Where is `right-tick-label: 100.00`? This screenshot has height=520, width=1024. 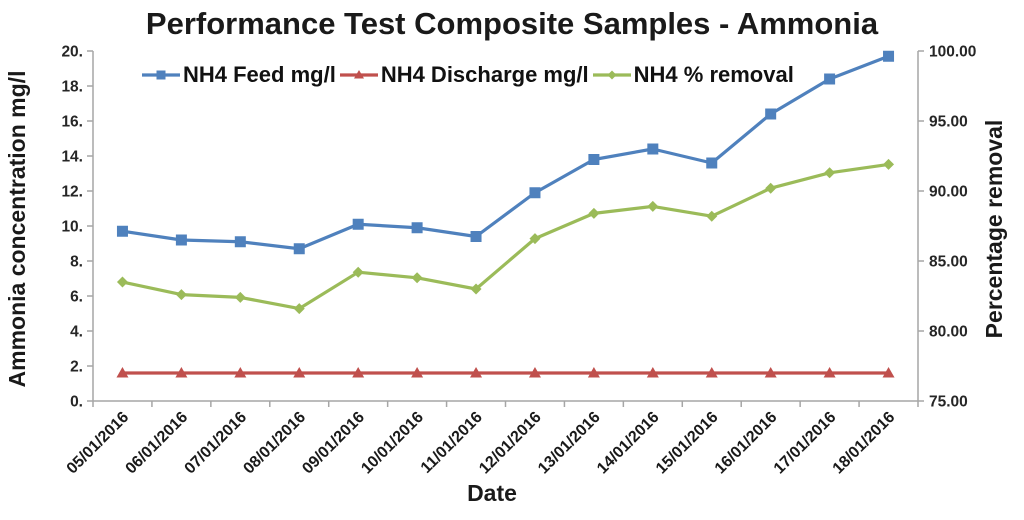
right-tick-label: 100.00 is located at coordinates (952, 52).